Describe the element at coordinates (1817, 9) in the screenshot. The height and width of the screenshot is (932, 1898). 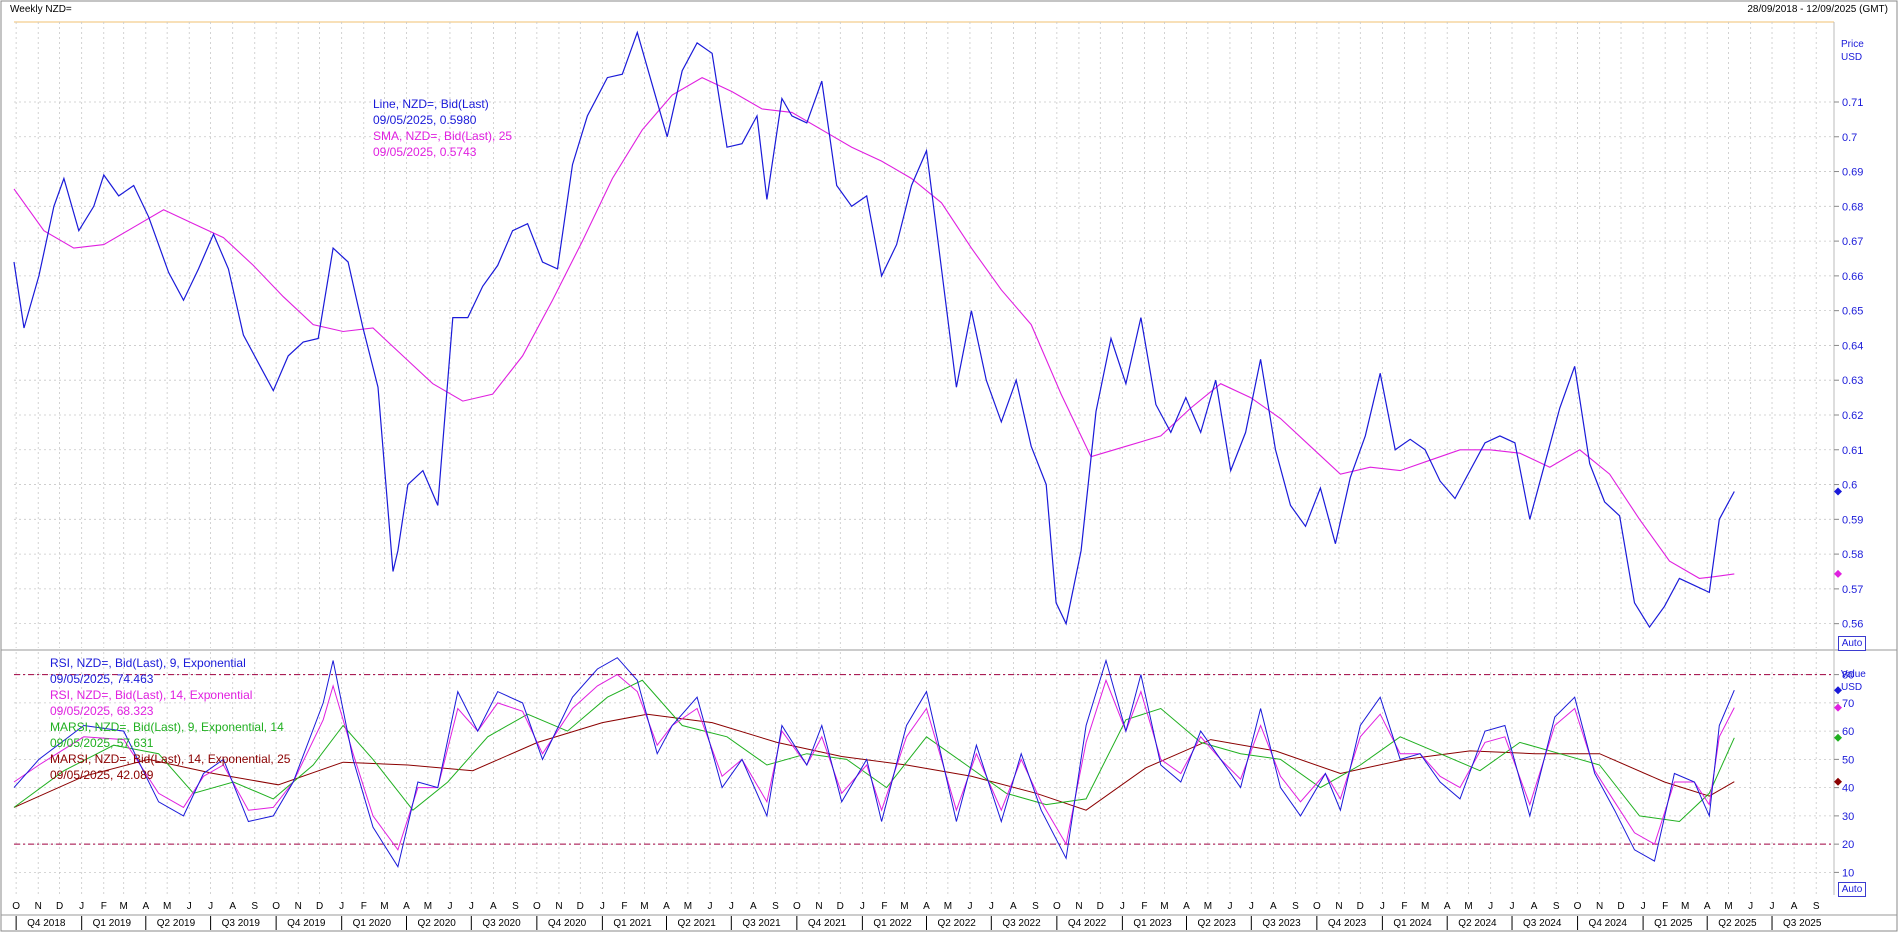
I see `date-range: 28/09/2018 - 12/09/2025 (GMT)` at that location.